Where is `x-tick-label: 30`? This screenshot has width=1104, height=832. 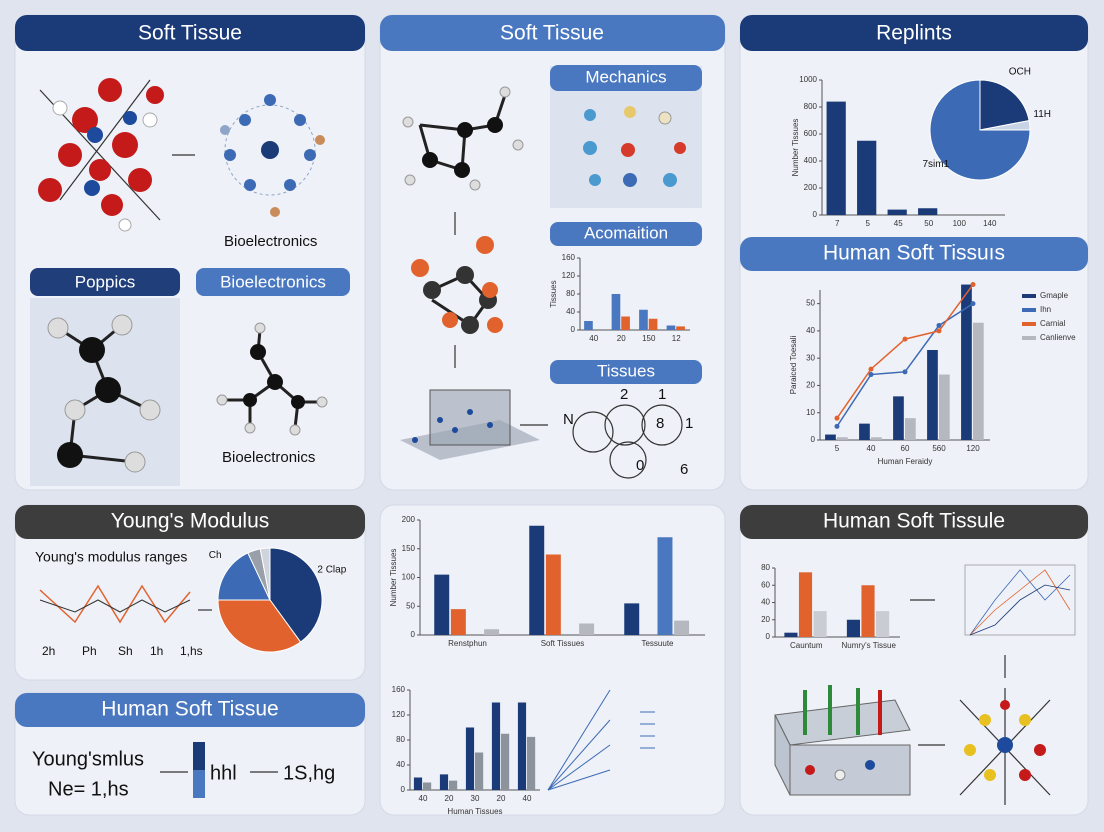 x-tick-label: 30 is located at coordinates (475, 798).